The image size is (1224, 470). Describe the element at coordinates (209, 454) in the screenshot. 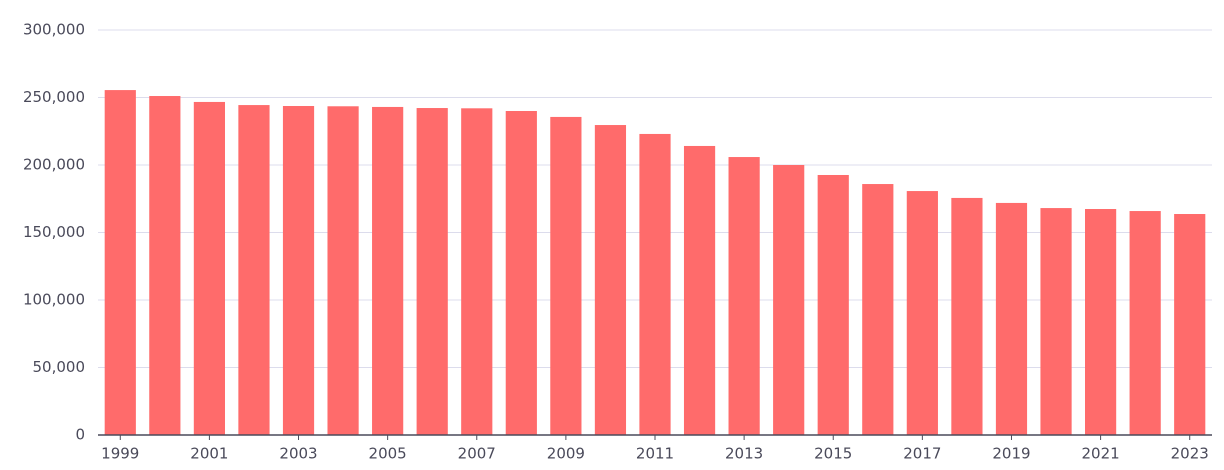

I see `x-tick-label: 2001` at that location.